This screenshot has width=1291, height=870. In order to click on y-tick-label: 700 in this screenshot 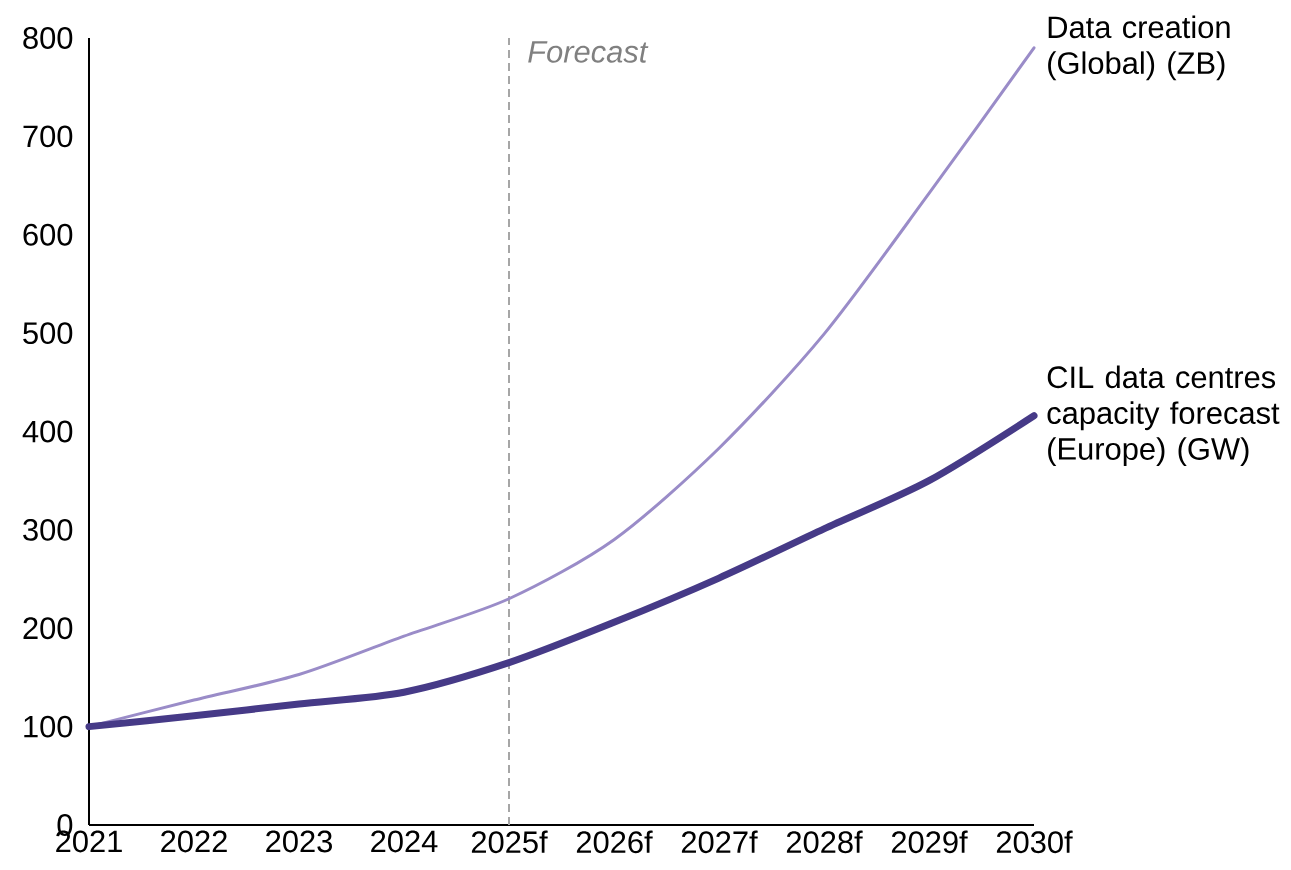, I will do `click(48, 136)`.